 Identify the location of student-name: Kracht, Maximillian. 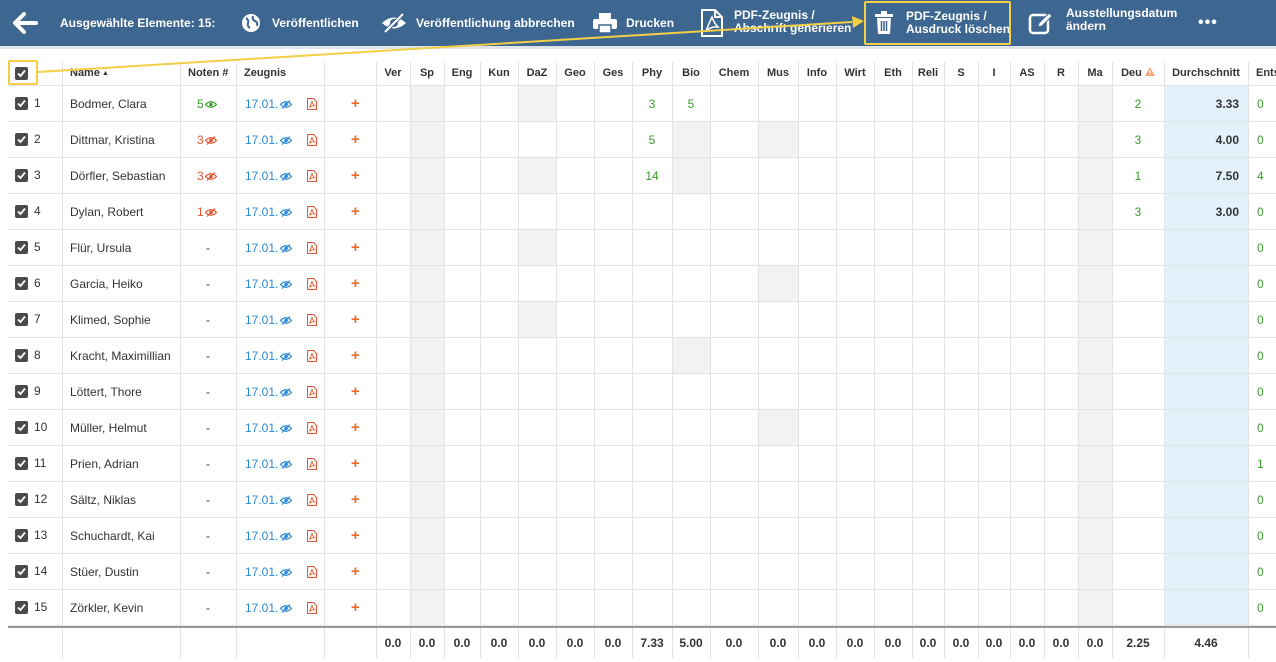
(120, 356).